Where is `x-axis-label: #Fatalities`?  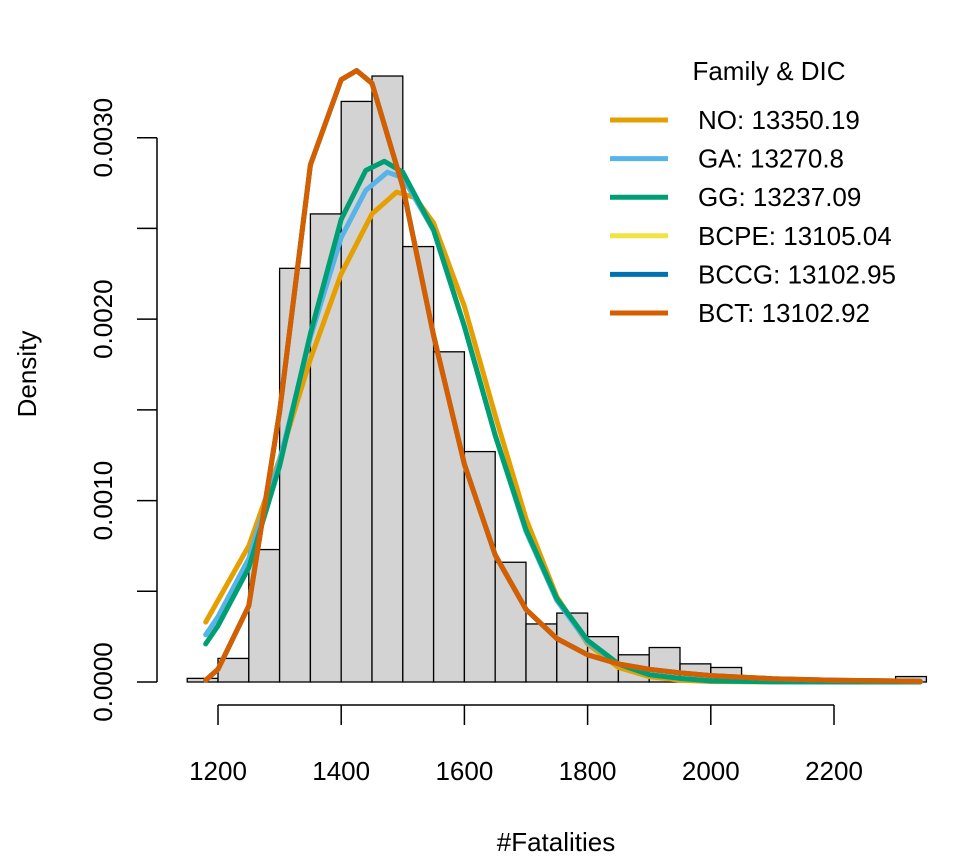 x-axis-label: #Fatalities is located at coordinates (556, 842).